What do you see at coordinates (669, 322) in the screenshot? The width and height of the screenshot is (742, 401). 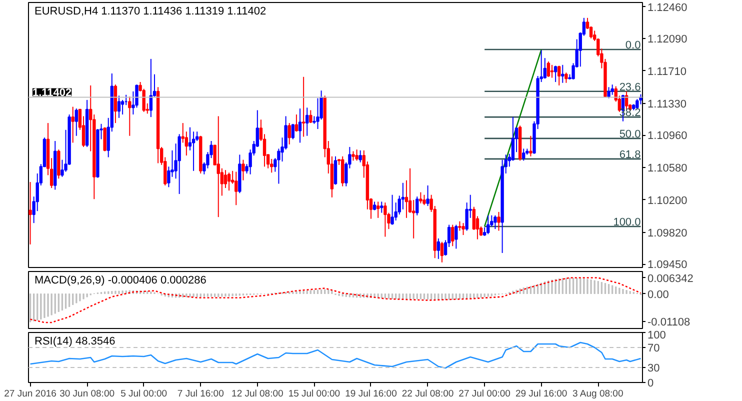 I see `y-tick-label: -0.01108` at bounding box center [669, 322].